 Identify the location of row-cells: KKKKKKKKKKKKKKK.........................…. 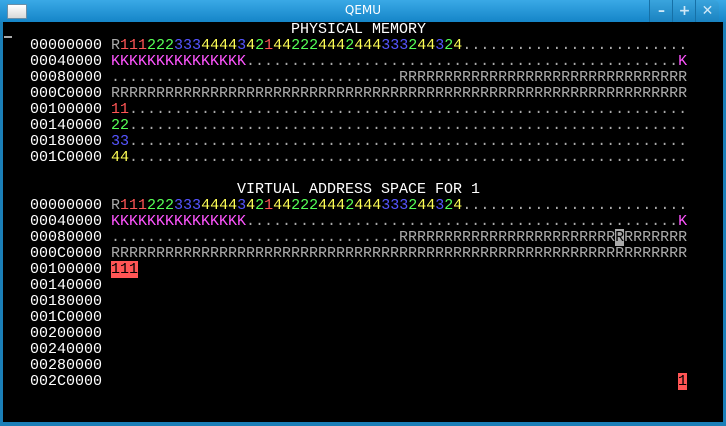
(399, 222).